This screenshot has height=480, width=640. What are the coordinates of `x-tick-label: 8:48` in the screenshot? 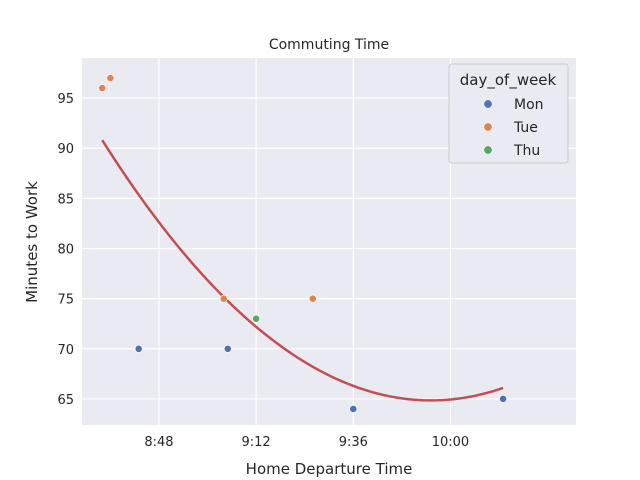 It's located at (158, 442).